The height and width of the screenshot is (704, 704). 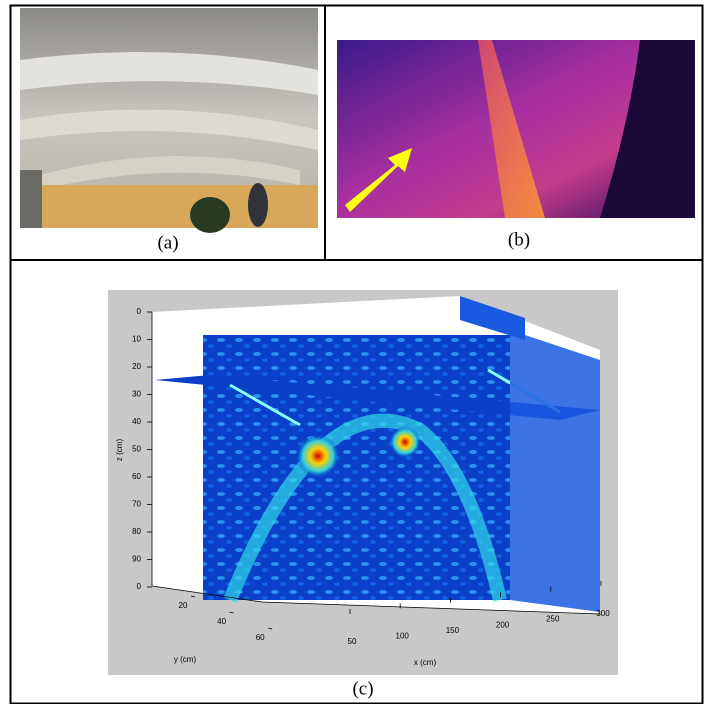 What do you see at coordinates (503, 624) in the screenshot?
I see `tick-label: 200` at bounding box center [503, 624].